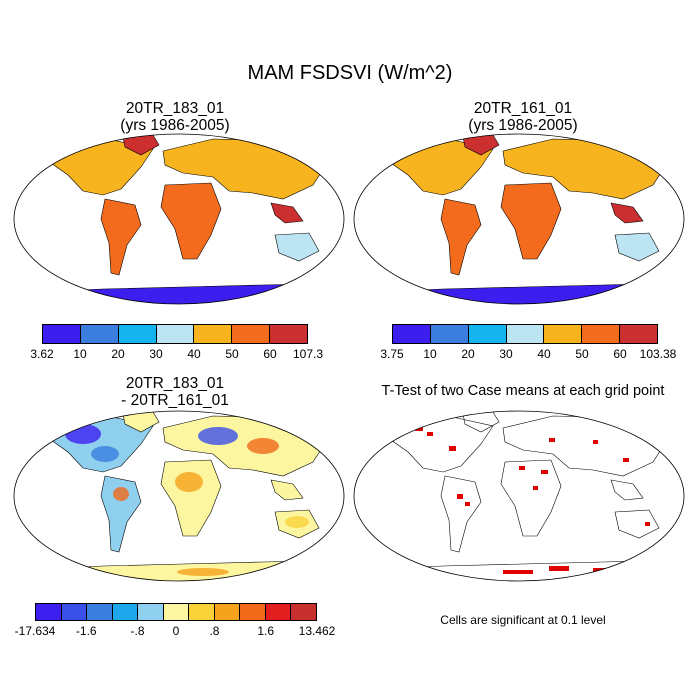 The height and width of the screenshot is (700, 700). I want to click on figure-title: MAM FSDSVI (W/m^2), so click(350, 73).